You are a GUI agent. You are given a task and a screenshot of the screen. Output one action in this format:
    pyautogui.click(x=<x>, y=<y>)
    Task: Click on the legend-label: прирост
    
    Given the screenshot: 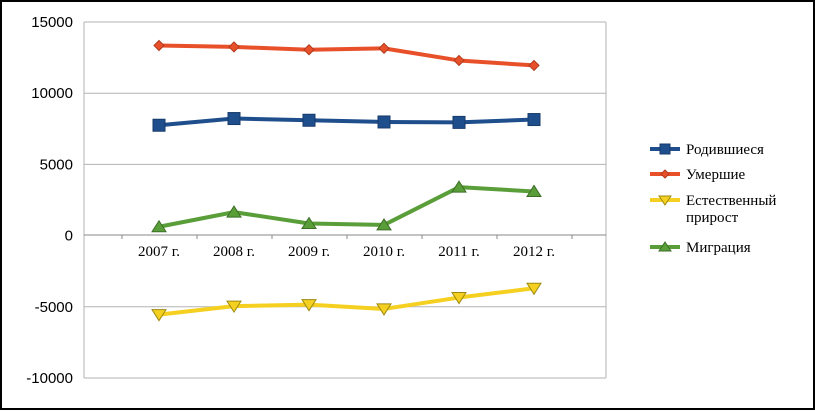 What is the action you would take?
    pyautogui.click(x=712, y=218)
    